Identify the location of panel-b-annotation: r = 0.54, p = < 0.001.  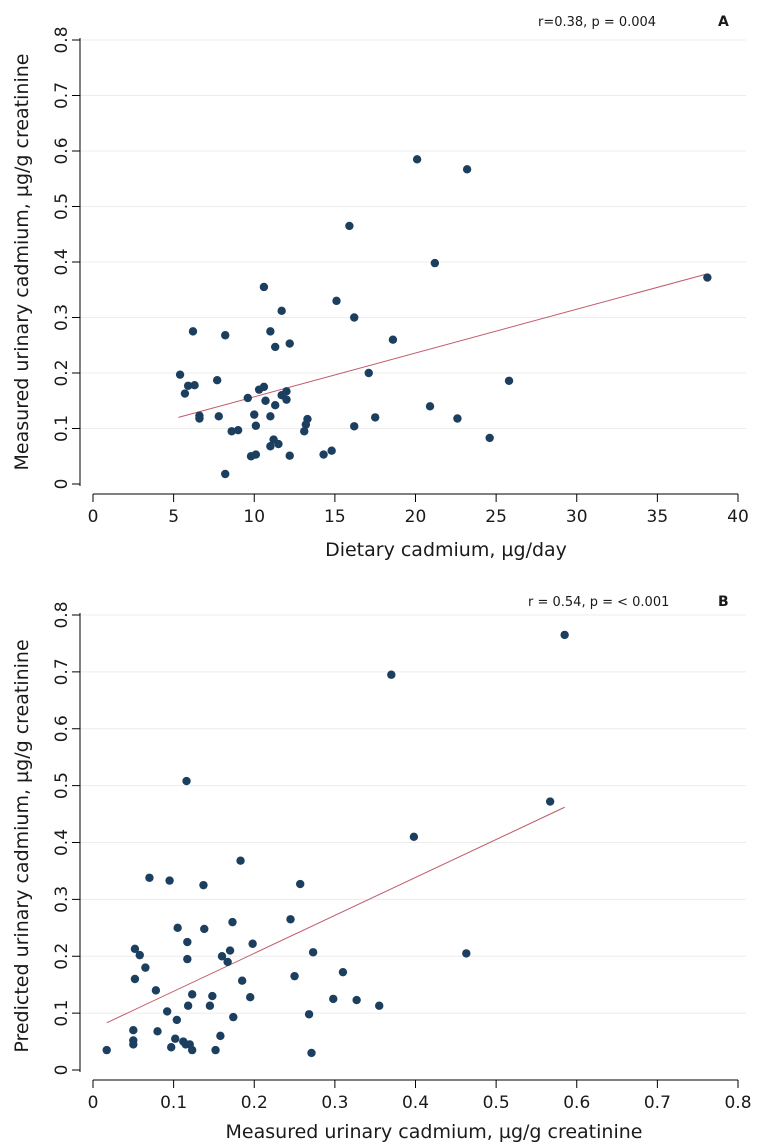
(598, 602).